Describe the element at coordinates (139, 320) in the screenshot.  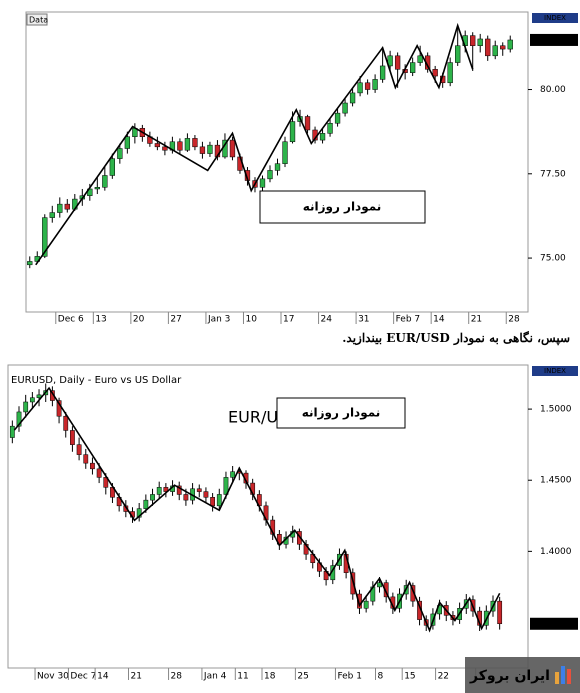
I see `x-tick-label: 20` at that location.